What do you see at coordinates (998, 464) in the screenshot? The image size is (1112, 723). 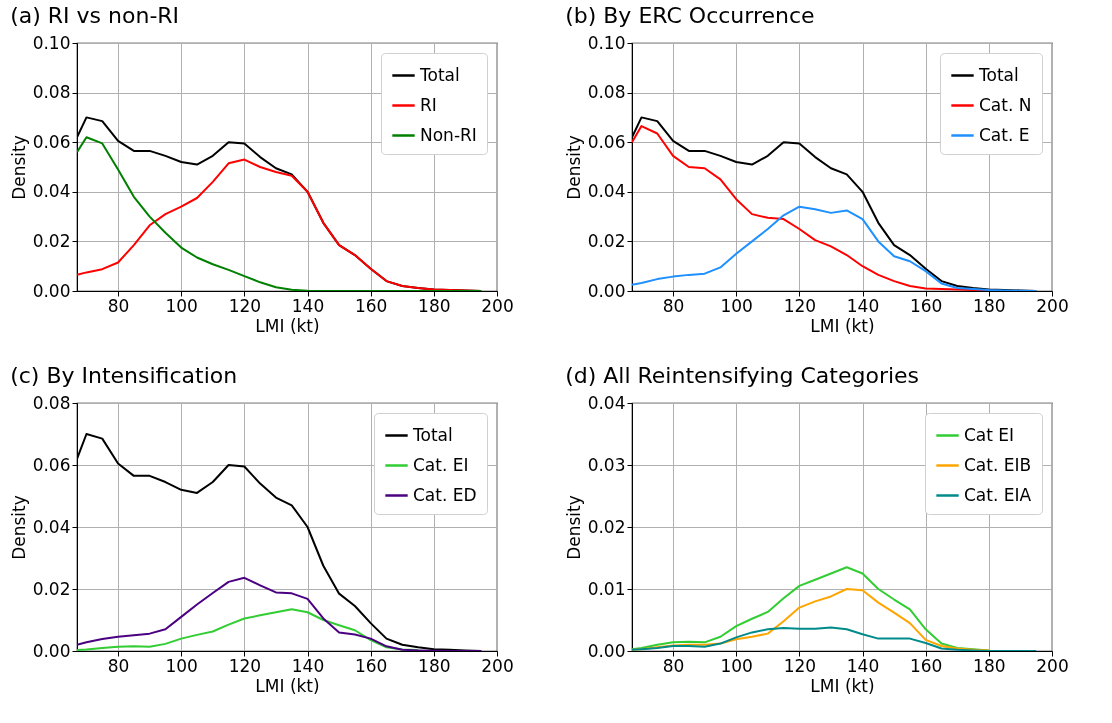 I see `legend-label: Cat. EIB` at bounding box center [998, 464].